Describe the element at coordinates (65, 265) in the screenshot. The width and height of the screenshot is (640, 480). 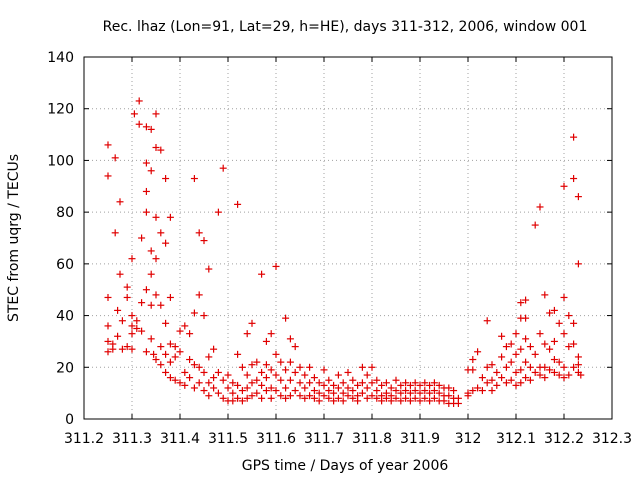
I see `y-tick-label: 60` at that location.